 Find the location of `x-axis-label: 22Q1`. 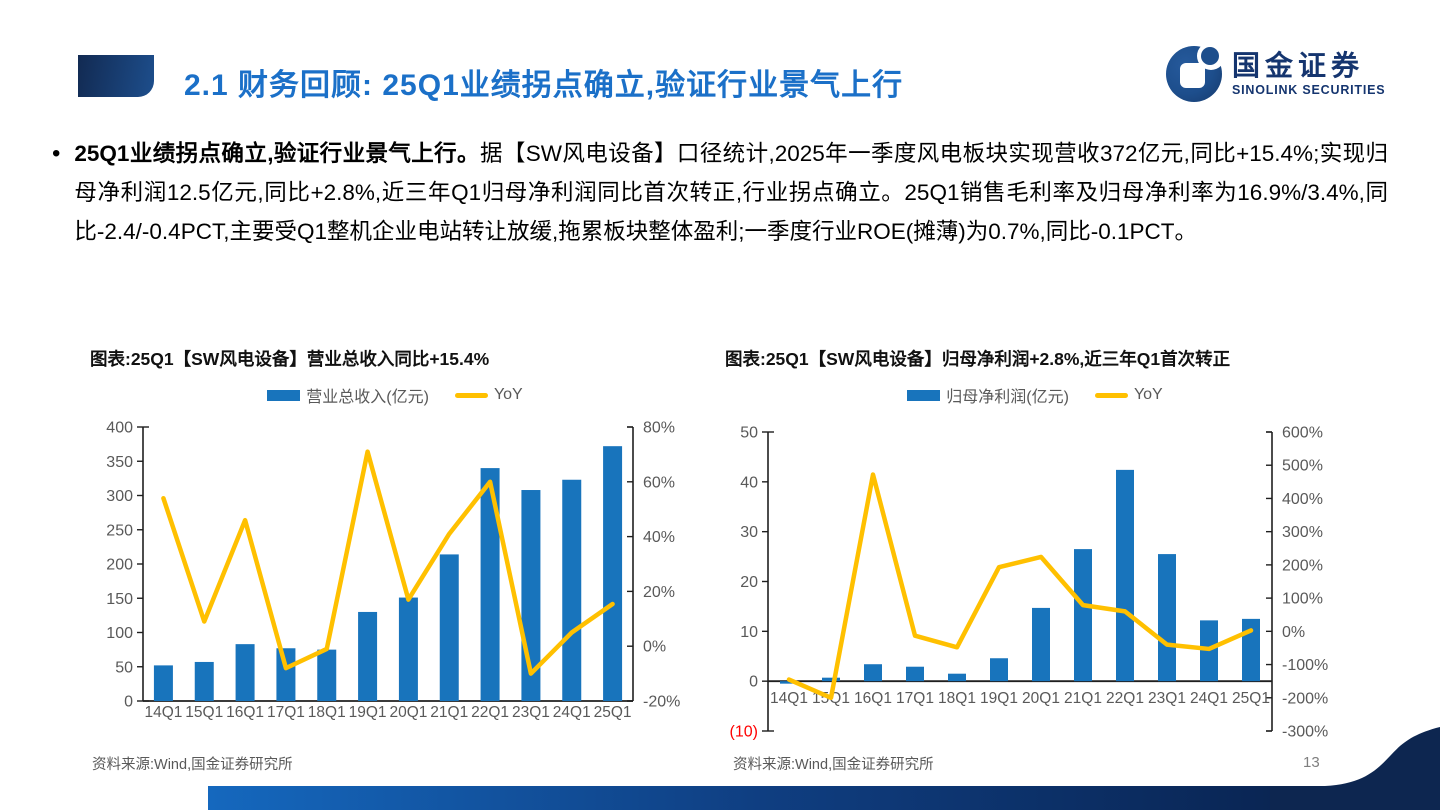

x-axis-label: 22Q1 is located at coordinates (1125, 698).